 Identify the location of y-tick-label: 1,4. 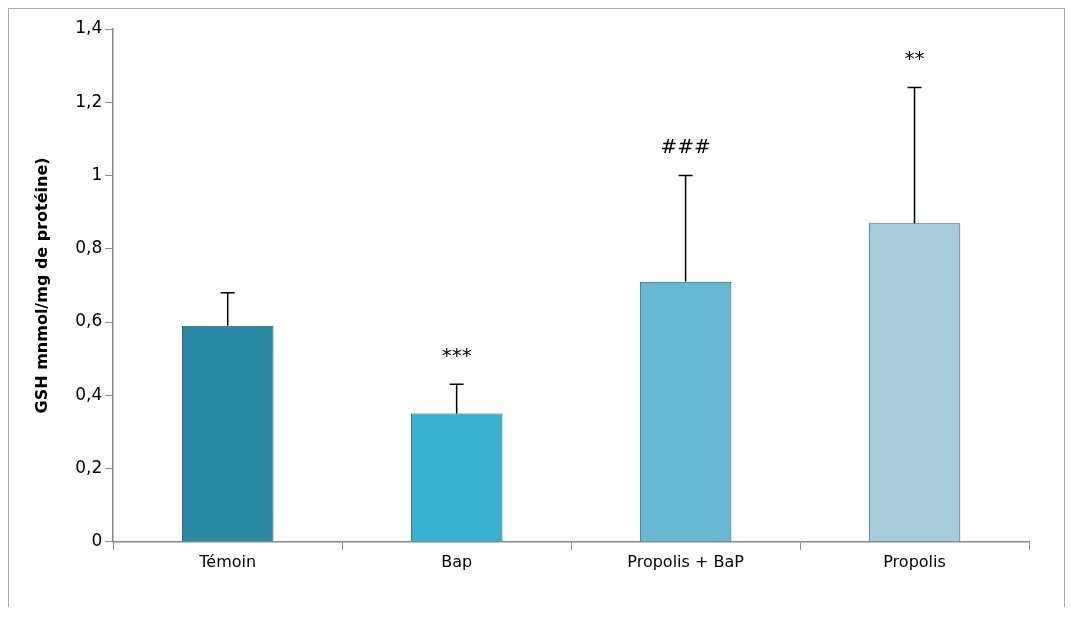
(89, 27).